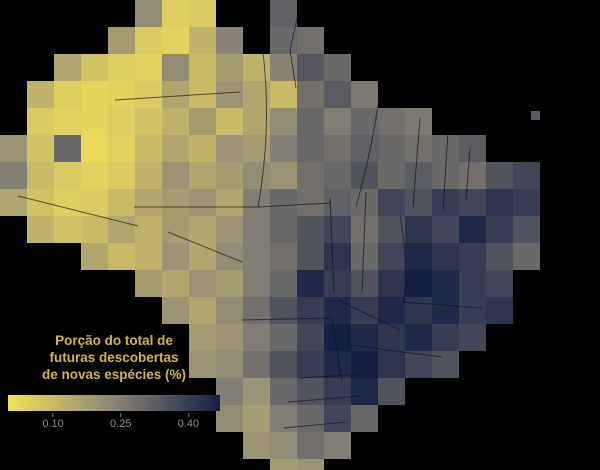 This screenshot has width=600, height=470. I want to click on legend-title-line-1: Porção do total de, so click(114, 340).